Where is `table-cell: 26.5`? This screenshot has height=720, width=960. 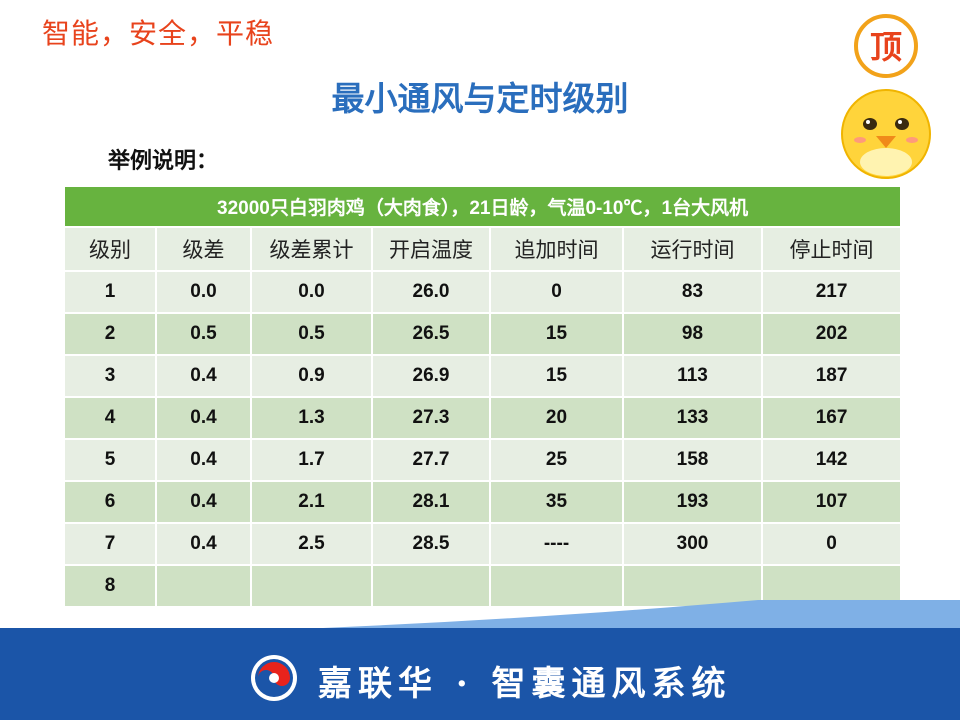
table-cell: 26.5 is located at coordinates (431, 334).